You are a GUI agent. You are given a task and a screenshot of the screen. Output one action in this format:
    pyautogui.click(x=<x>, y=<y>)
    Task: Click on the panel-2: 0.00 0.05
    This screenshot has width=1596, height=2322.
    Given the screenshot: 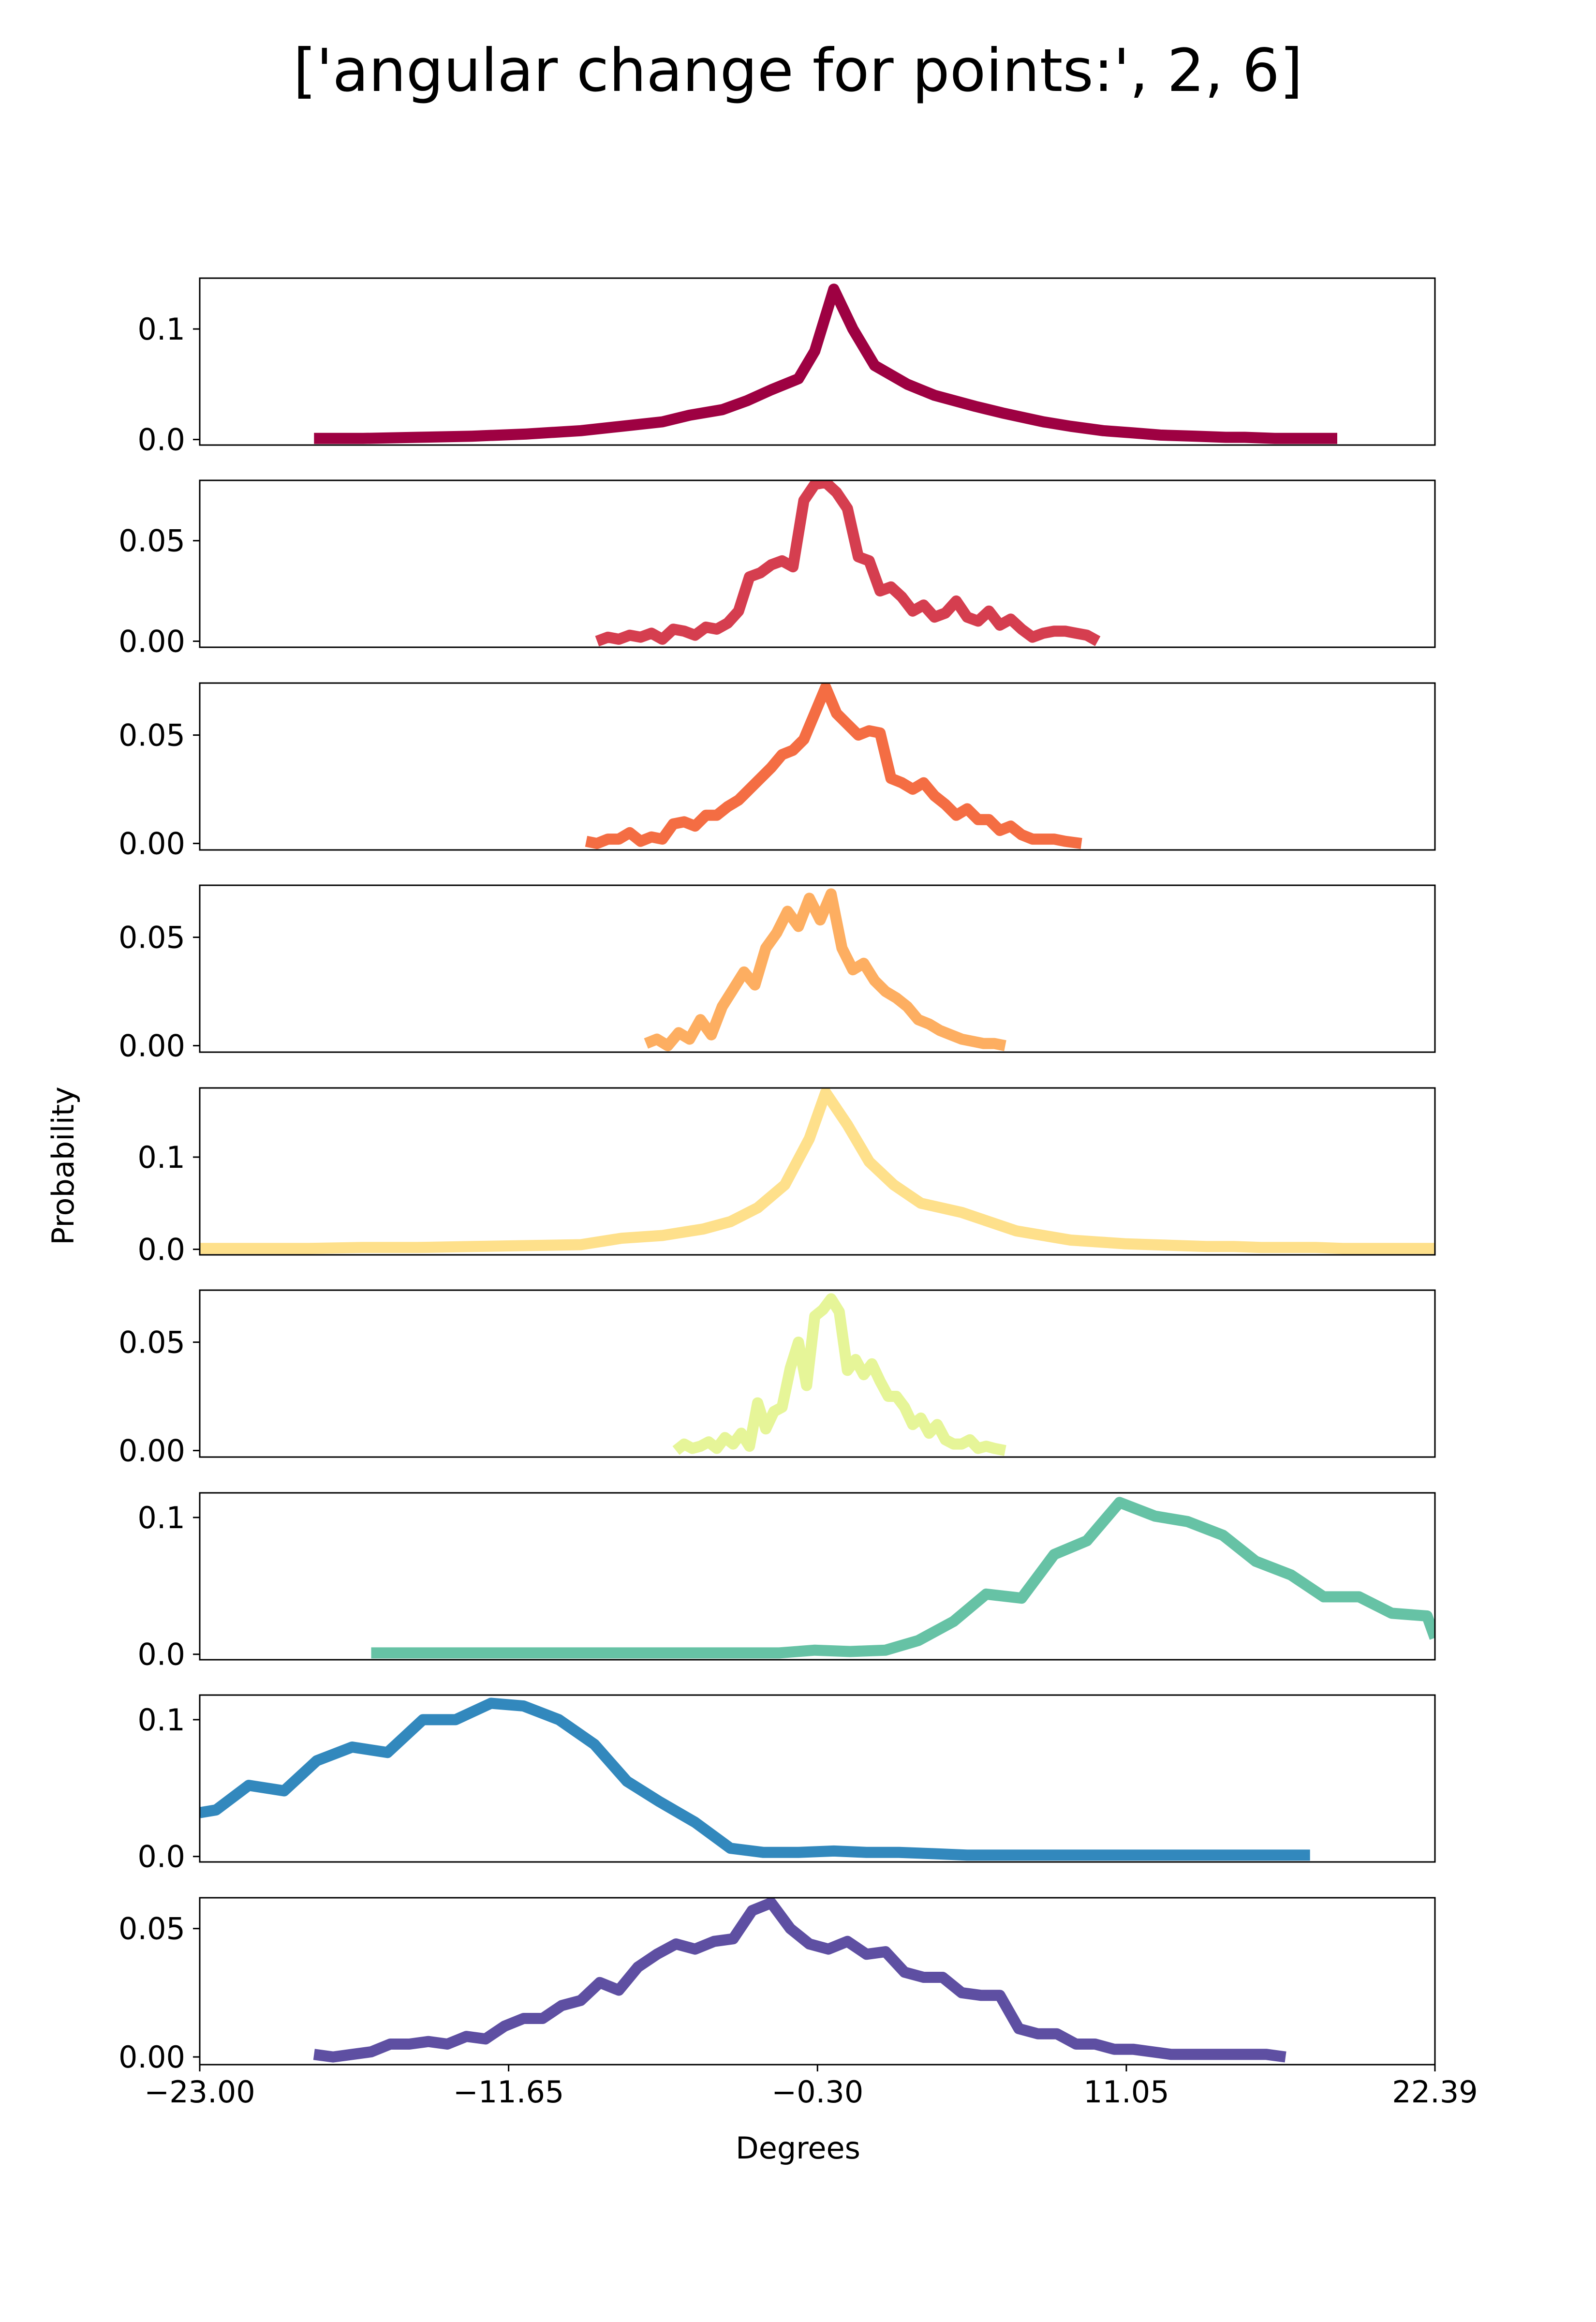 What is the action you would take?
    pyautogui.click(x=777, y=569)
    